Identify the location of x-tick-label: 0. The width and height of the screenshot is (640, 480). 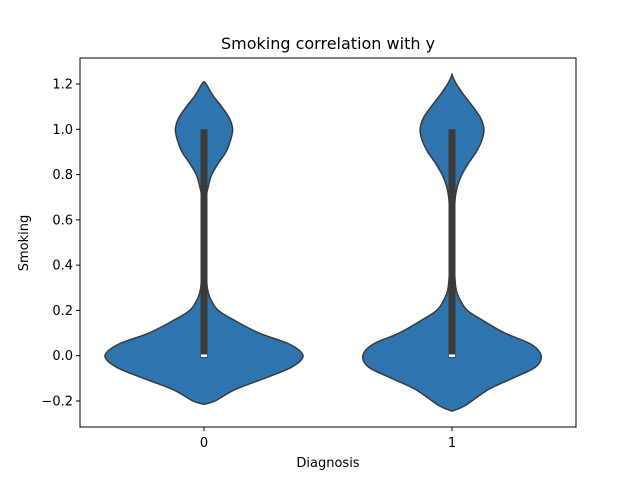
(204, 443).